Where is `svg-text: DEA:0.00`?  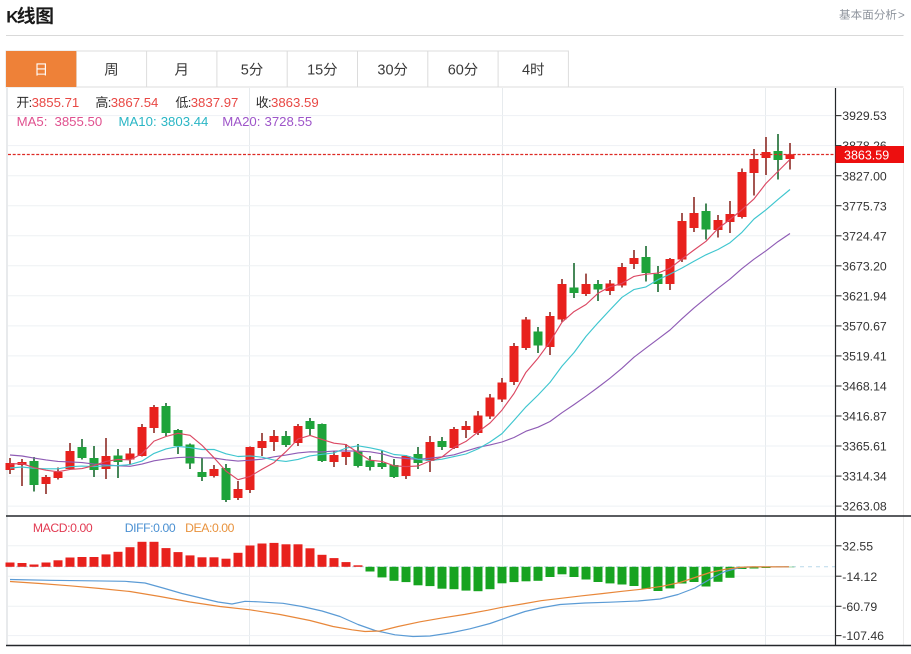
svg-text: DEA:0.00 is located at coordinates (210, 528).